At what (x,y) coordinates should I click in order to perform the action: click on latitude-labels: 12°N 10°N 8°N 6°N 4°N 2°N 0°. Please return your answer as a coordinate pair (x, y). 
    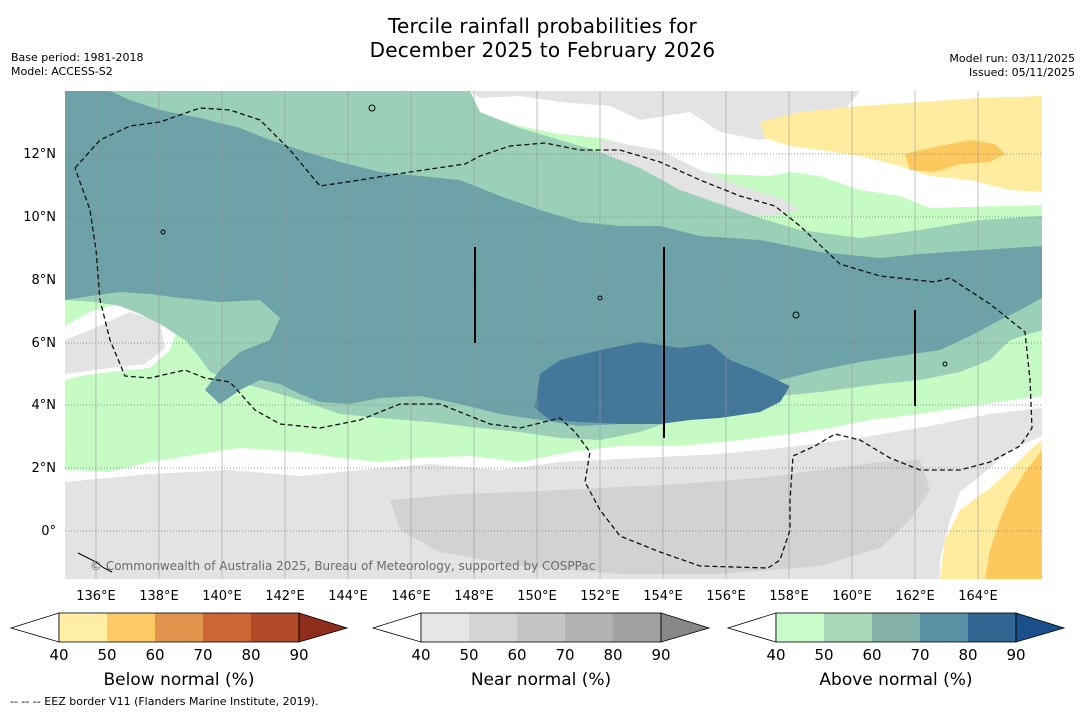
    Looking at the image, I should click on (39, 343).